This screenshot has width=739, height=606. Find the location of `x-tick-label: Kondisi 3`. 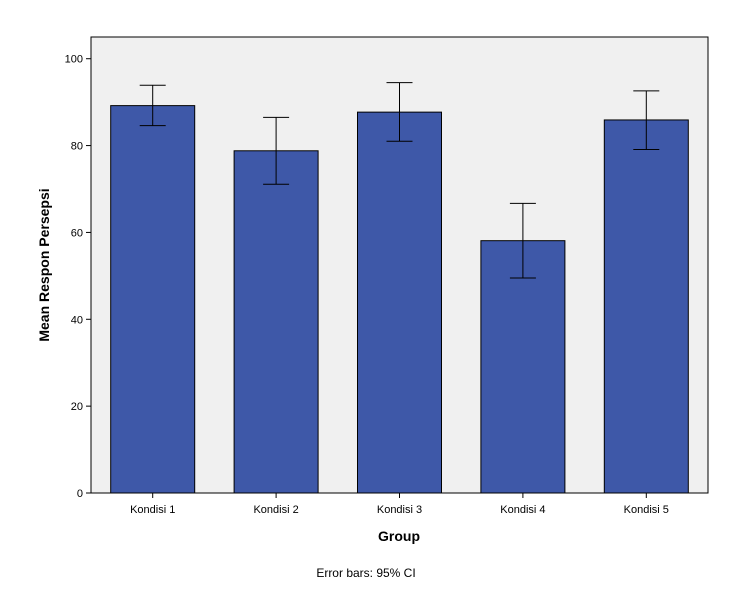

x-tick-label: Kondisi 3 is located at coordinates (399, 510).